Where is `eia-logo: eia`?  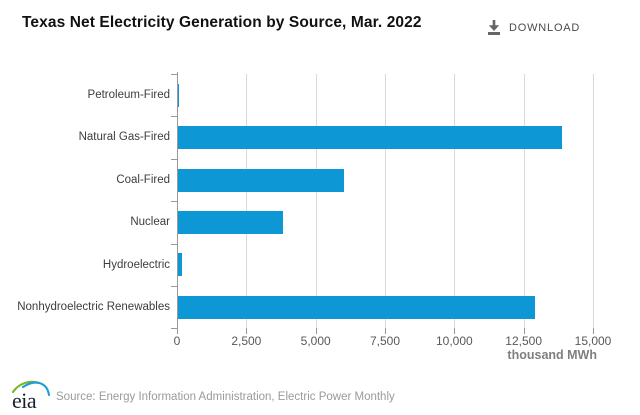
eia-logo: eia is located at coordinates (31, 396).